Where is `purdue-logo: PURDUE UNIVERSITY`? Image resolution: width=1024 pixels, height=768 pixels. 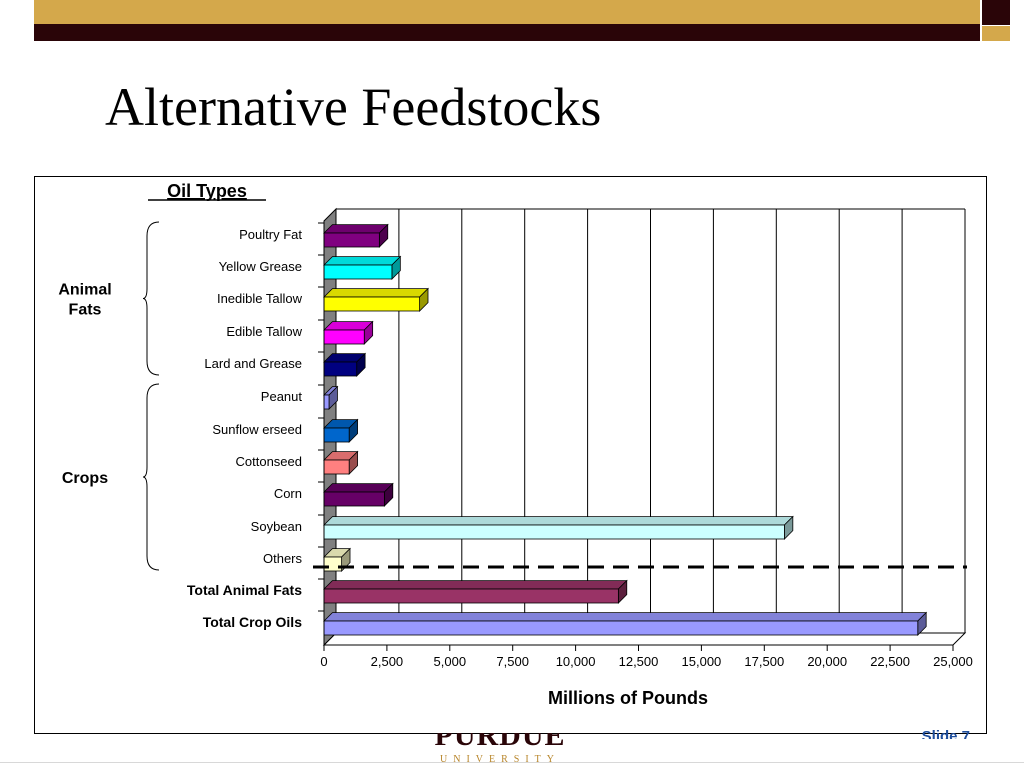 purdue-logo: PURDUE UNIVERSITY is located at coordinates (500, 750).